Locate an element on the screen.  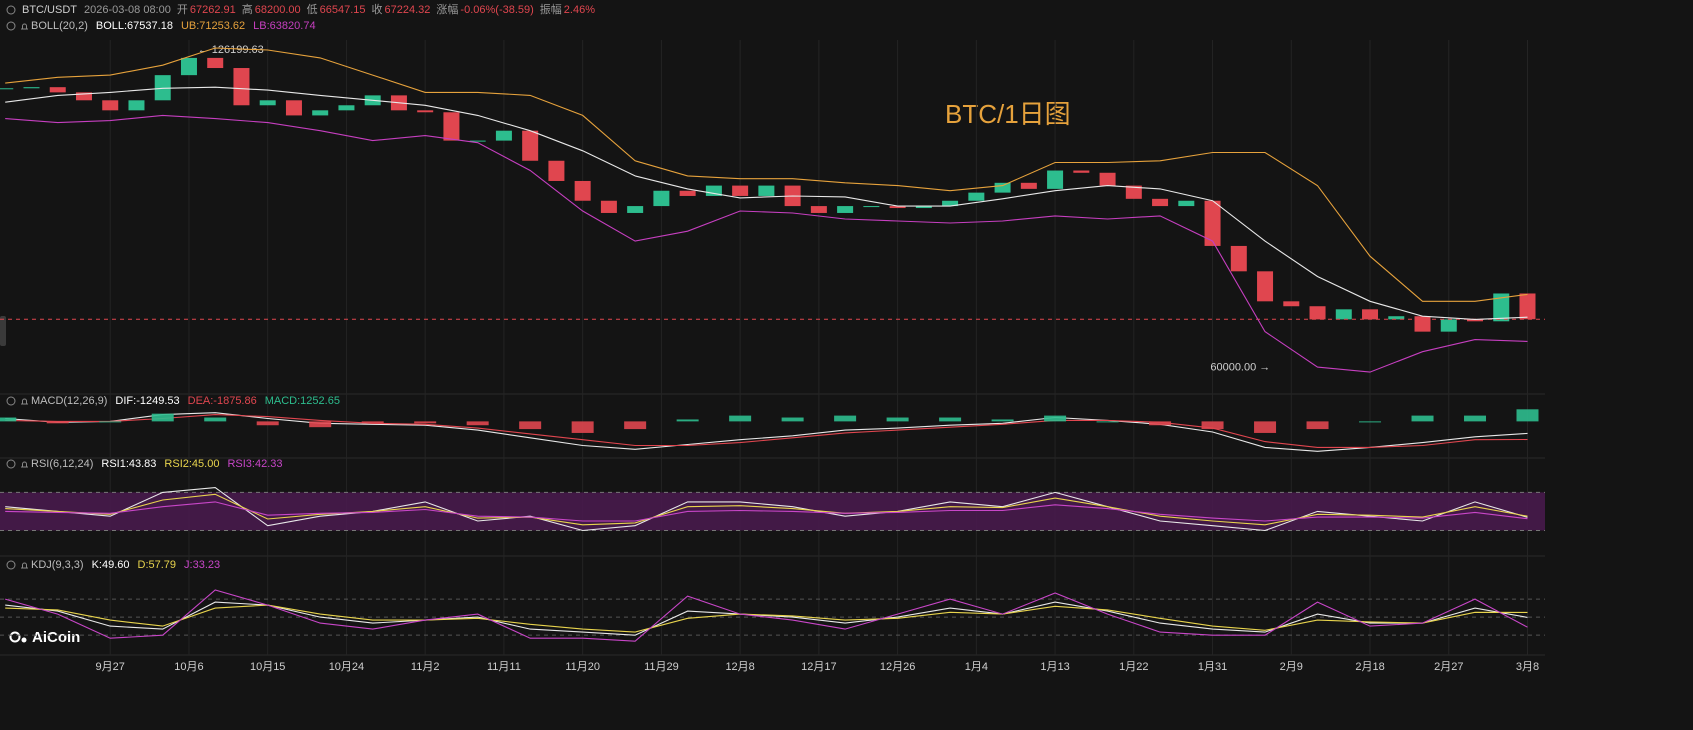
legend-entry: D:57.79 is located at coordinates (157, 565).